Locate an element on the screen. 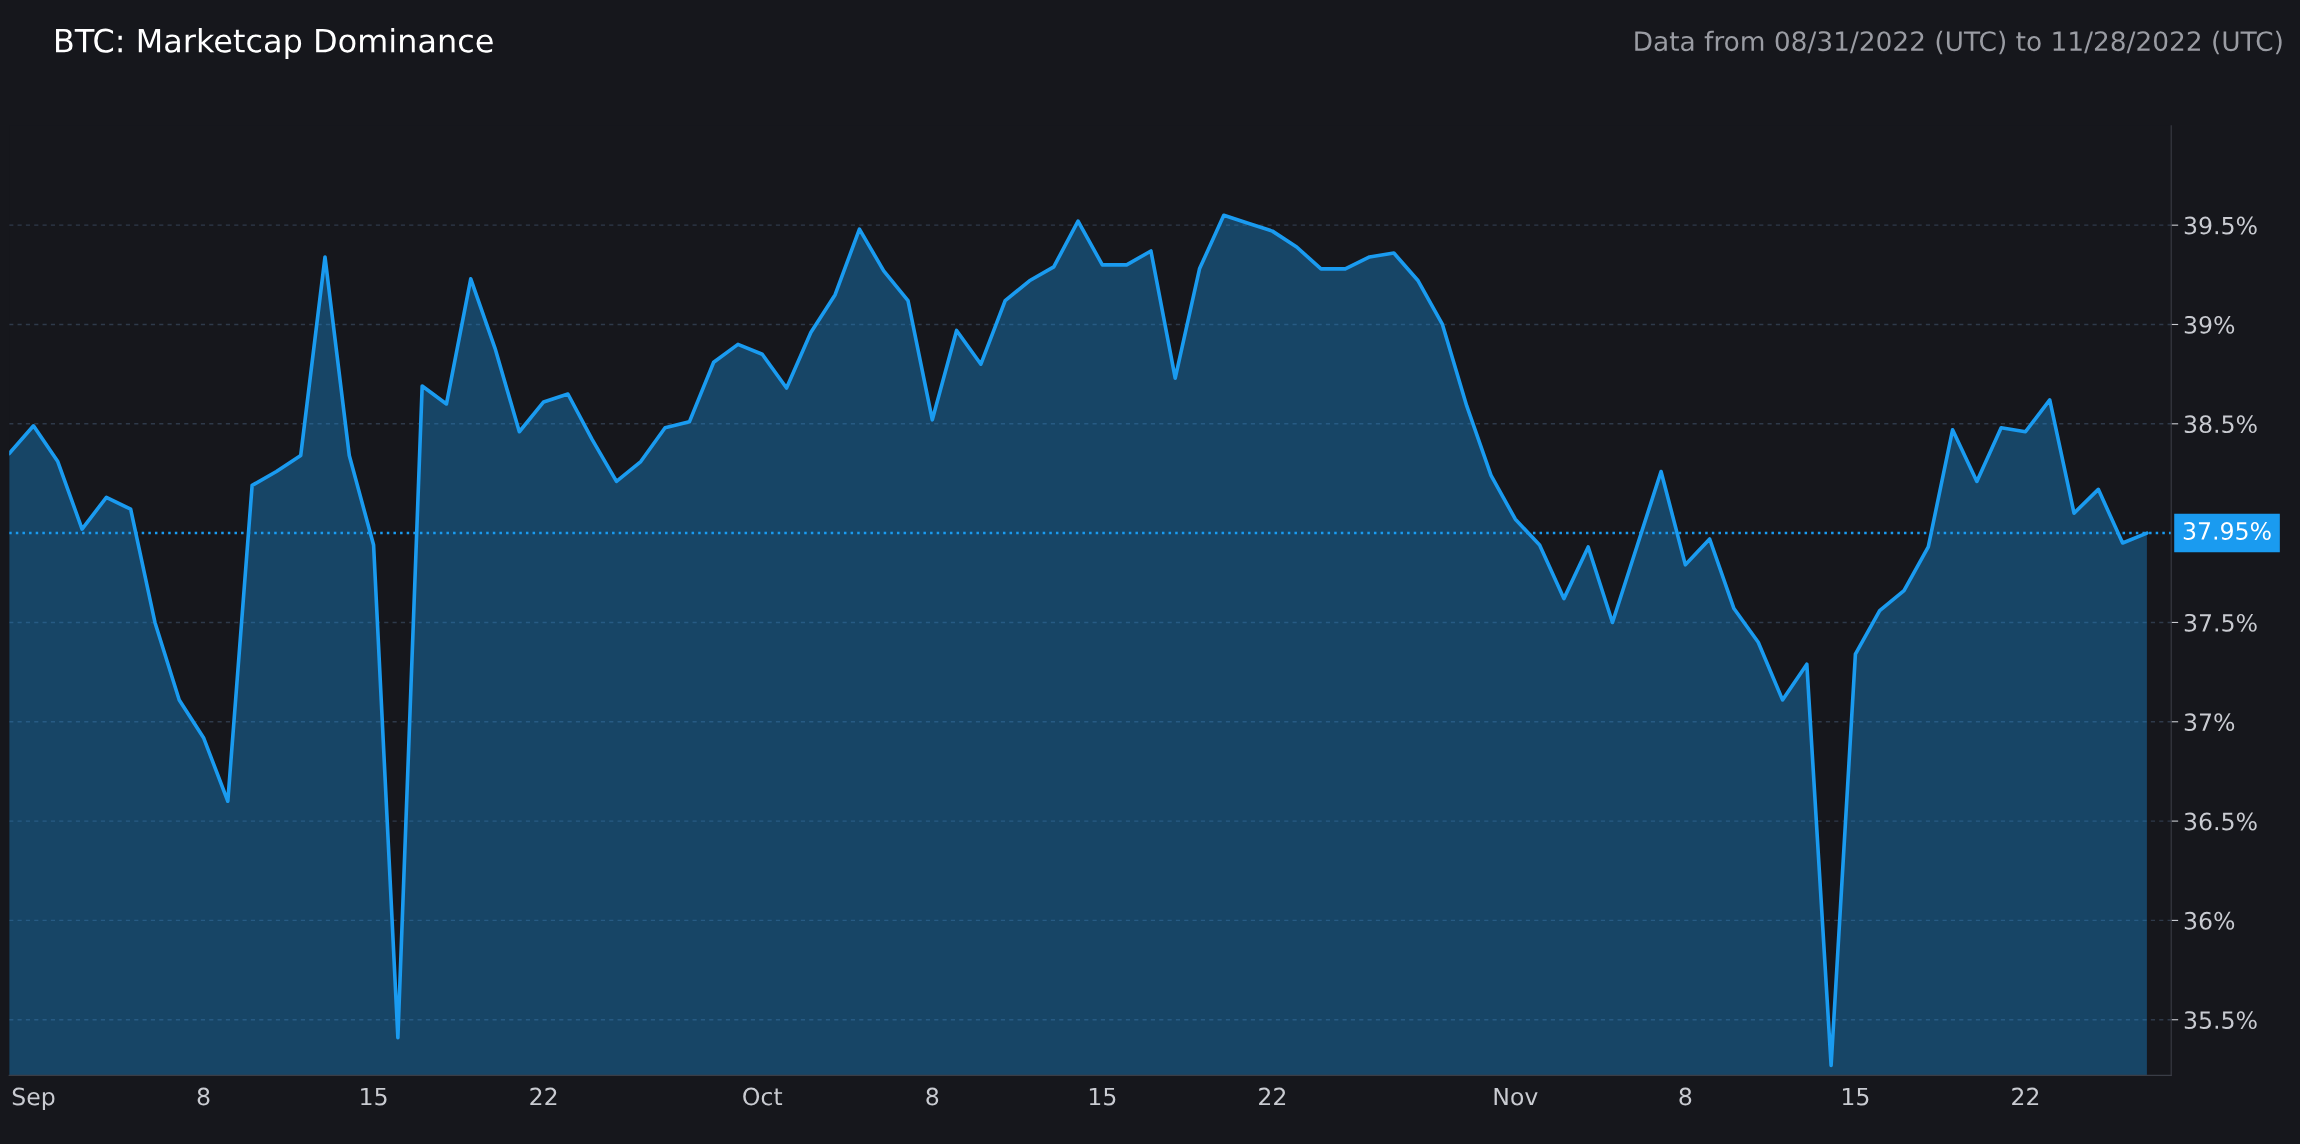  y-tick-label: 35.5% is located at coordinates (2220, 1020).